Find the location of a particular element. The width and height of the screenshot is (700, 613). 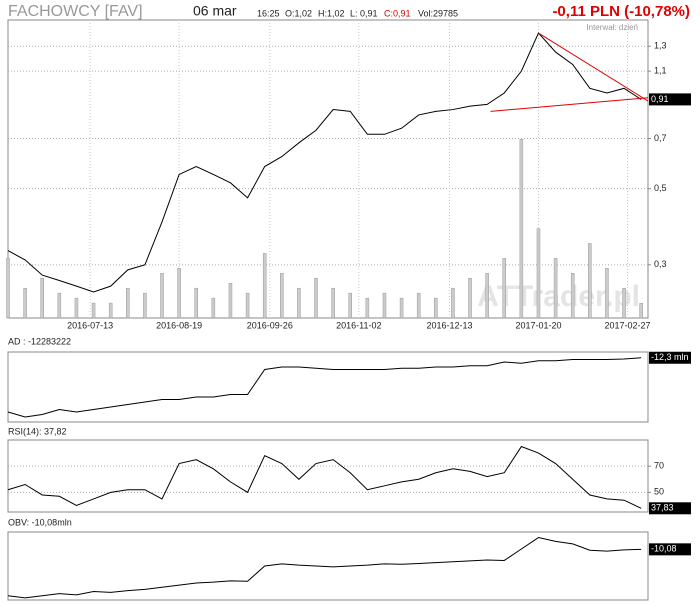

y-tick-label: 0,5 is located at coordinates (660, 188).